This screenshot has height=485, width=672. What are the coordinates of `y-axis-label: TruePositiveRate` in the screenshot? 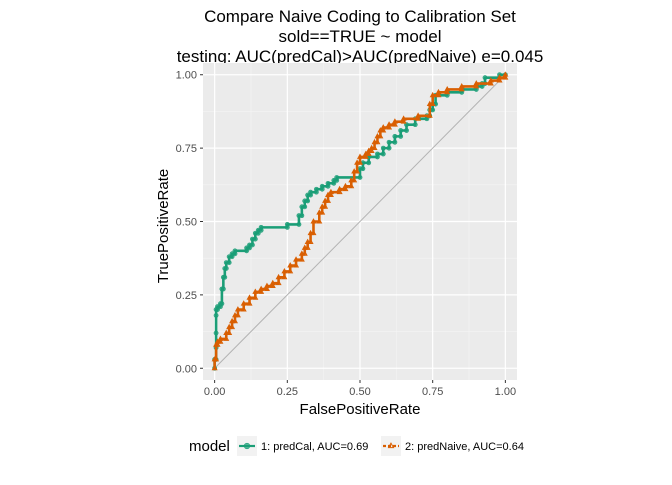 It's located at (163, 226).